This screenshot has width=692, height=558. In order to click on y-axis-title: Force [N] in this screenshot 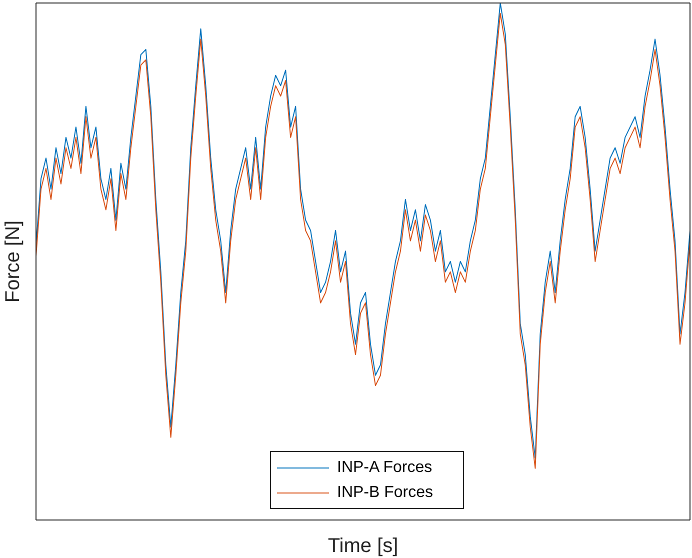, I will do `click(13, 261)`.